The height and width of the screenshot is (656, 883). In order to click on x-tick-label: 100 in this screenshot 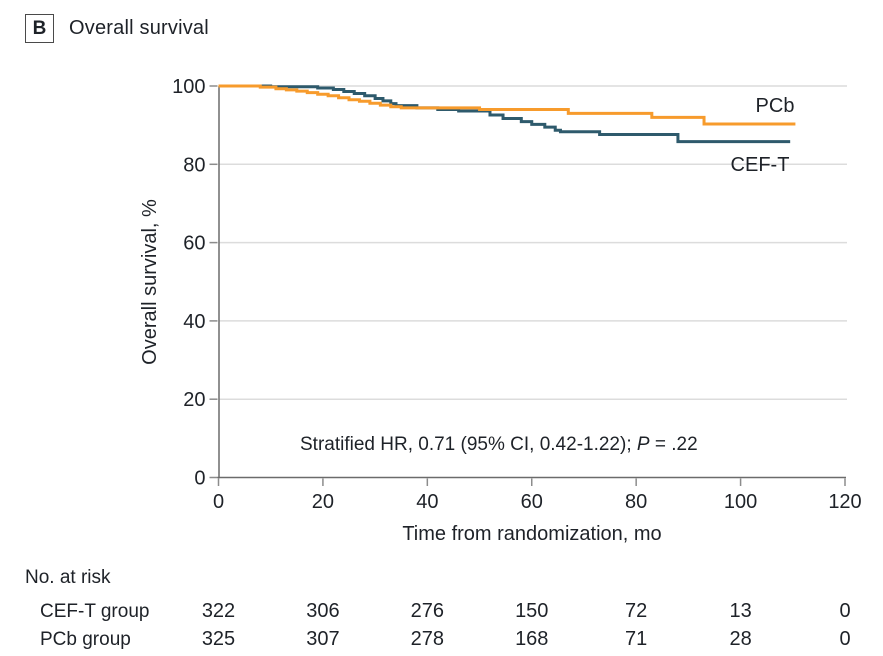, I will do `click(740, 502)`.